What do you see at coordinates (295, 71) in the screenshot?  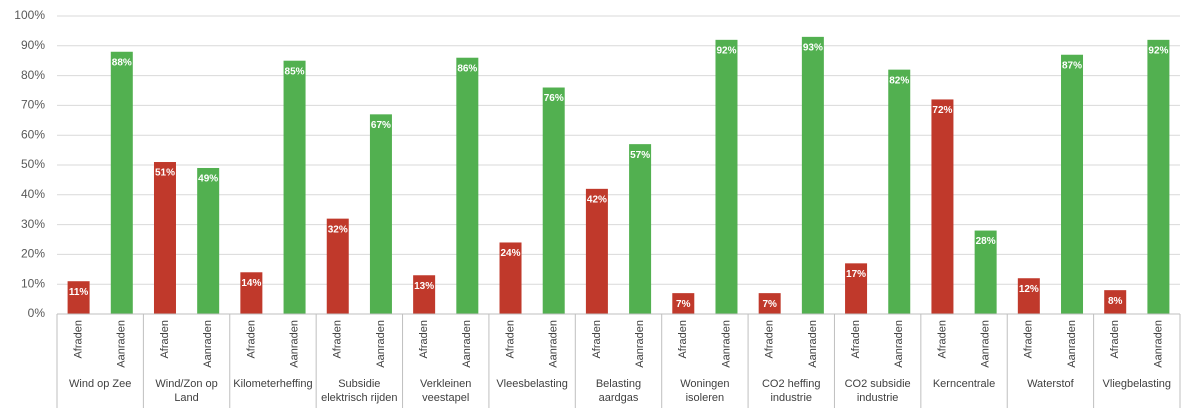 I see `data-label: 85%` at bounding box center [295, 71].